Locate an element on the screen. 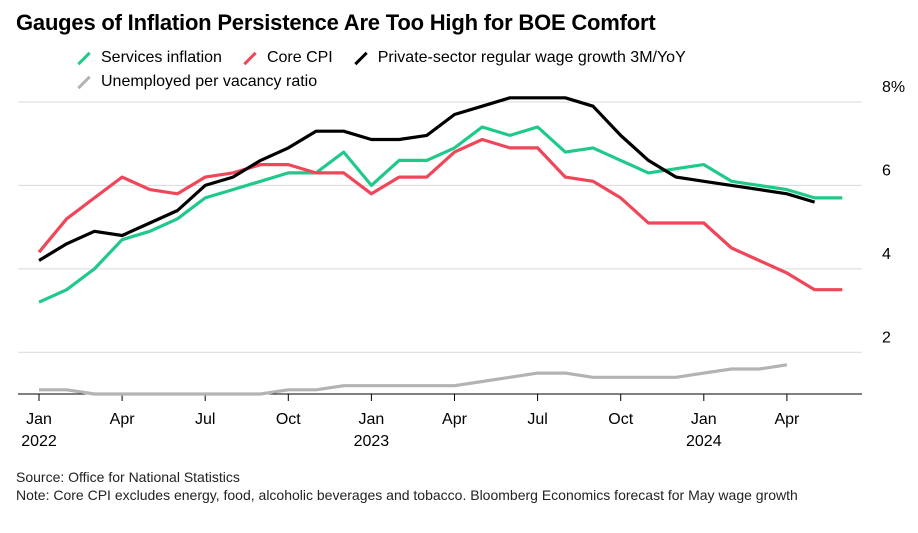  x-tick-year-label: 2023 is located at coordinates (372, 441).